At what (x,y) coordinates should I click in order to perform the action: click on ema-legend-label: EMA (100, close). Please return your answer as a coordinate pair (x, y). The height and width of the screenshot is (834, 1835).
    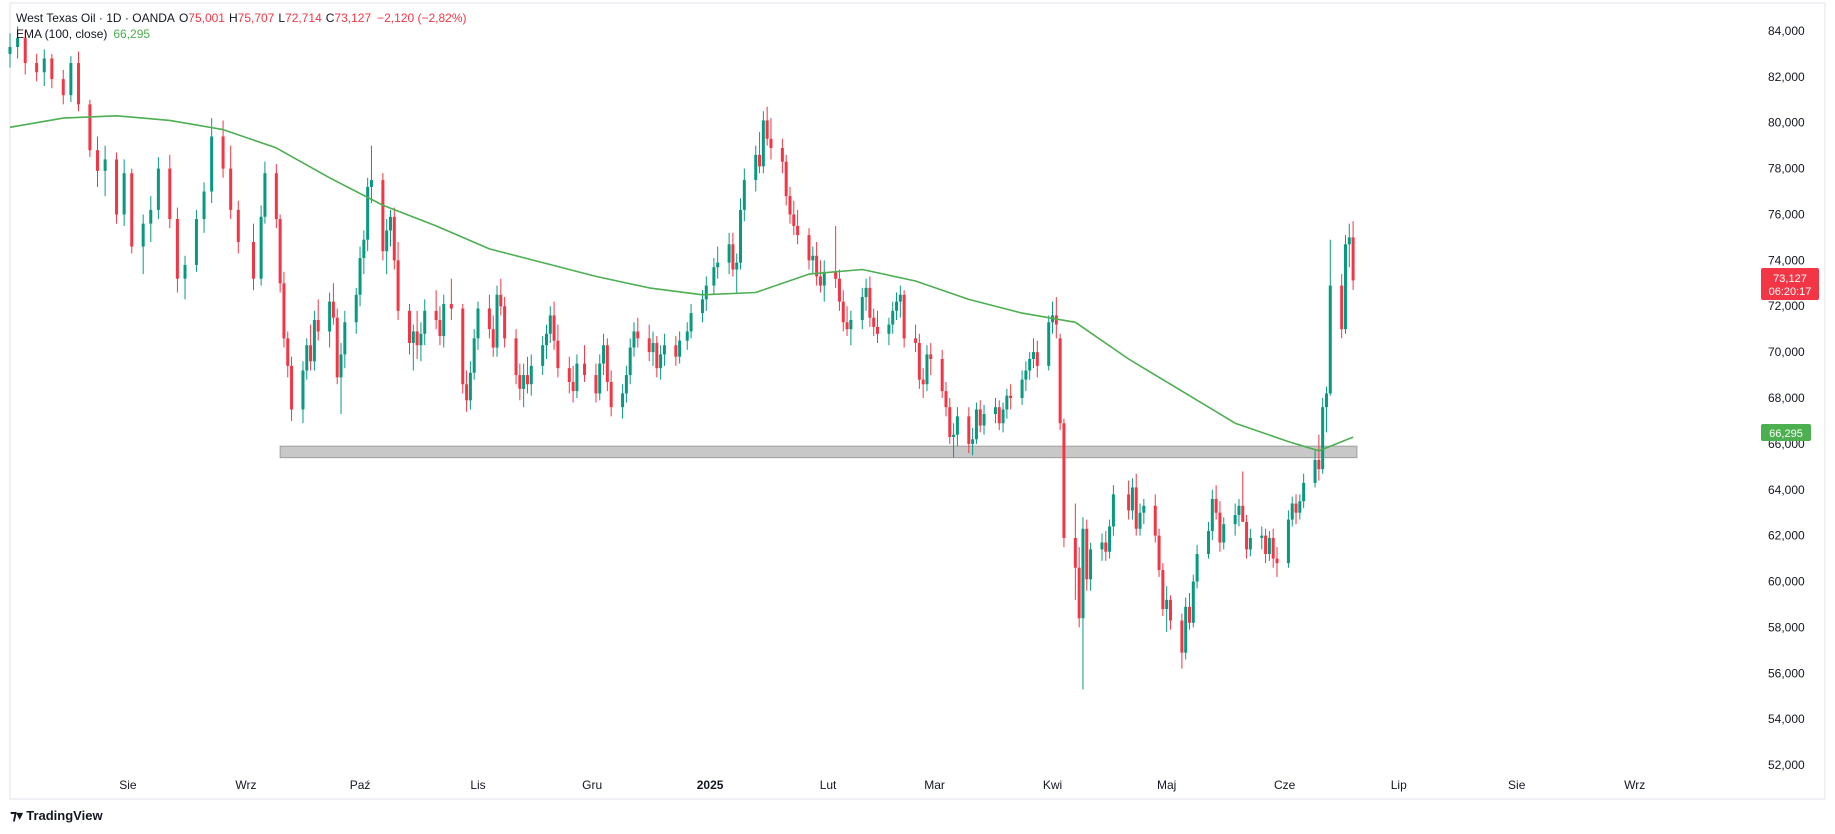
    Looking at the image, I should click on (62, 34).